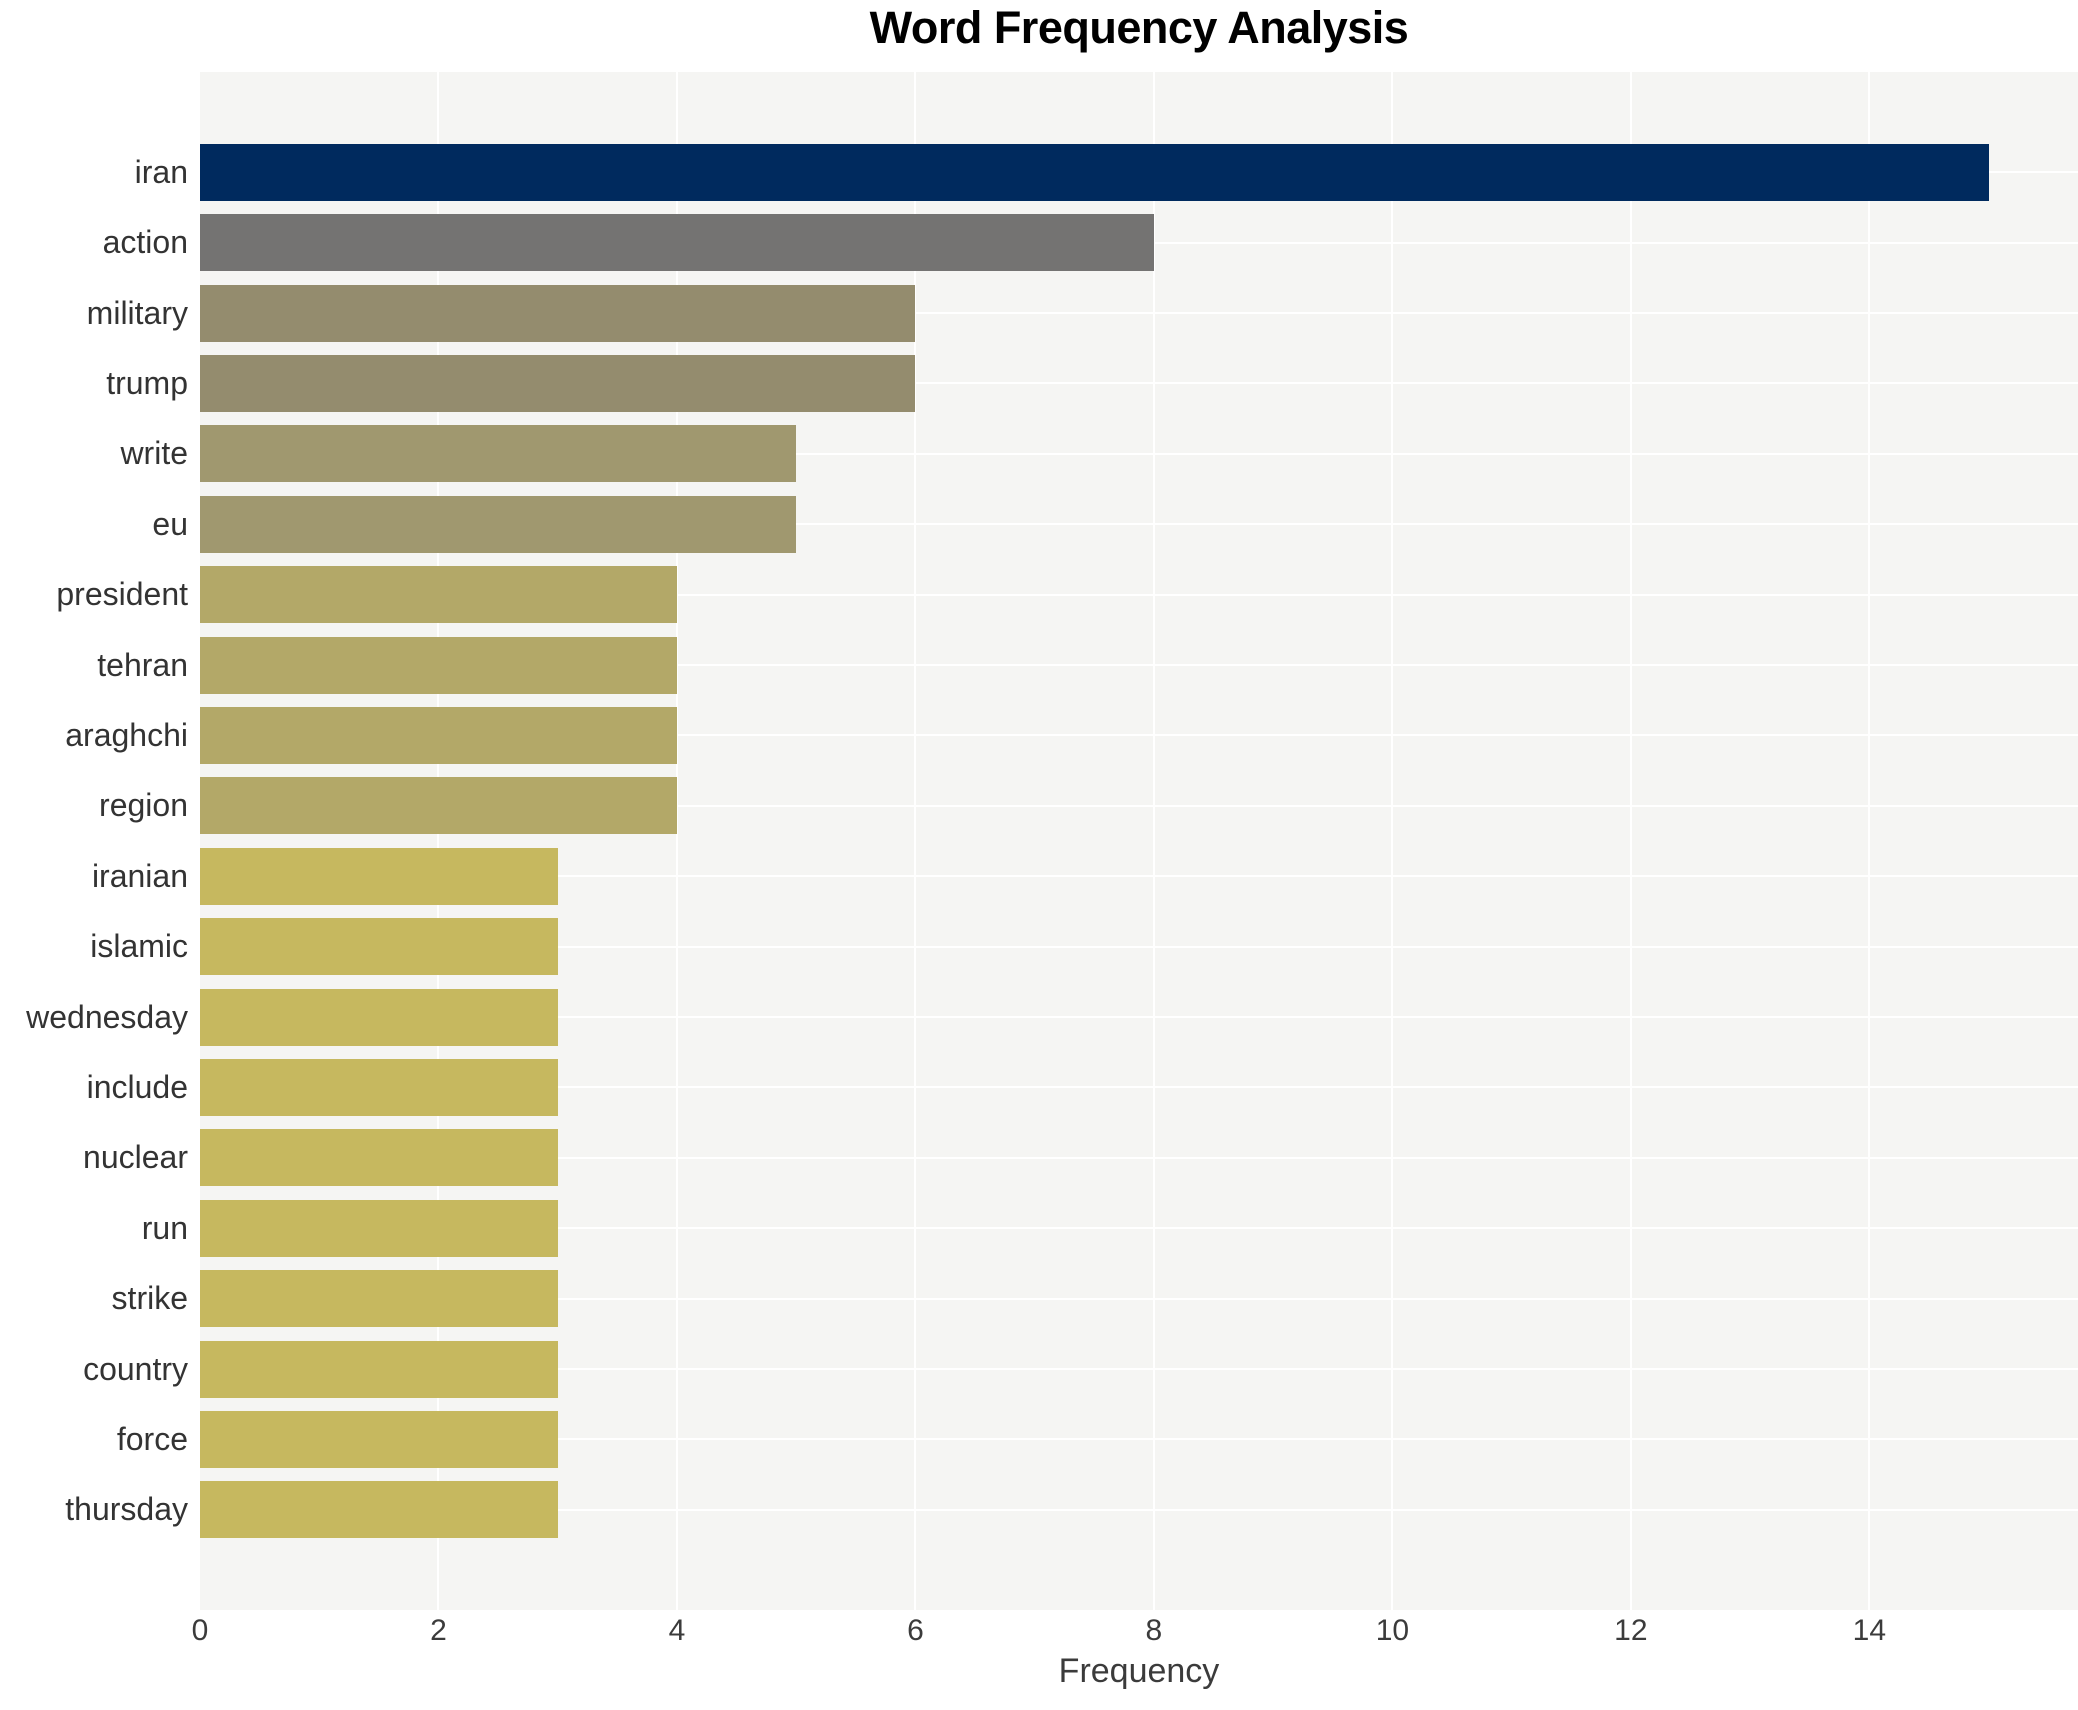 Image resolution: width=2078 pixels, height=1710 pixels. Describe the element at coordinates (161, 171) in the screenshot. I see `y-tick-label-iran: iran` at that location.